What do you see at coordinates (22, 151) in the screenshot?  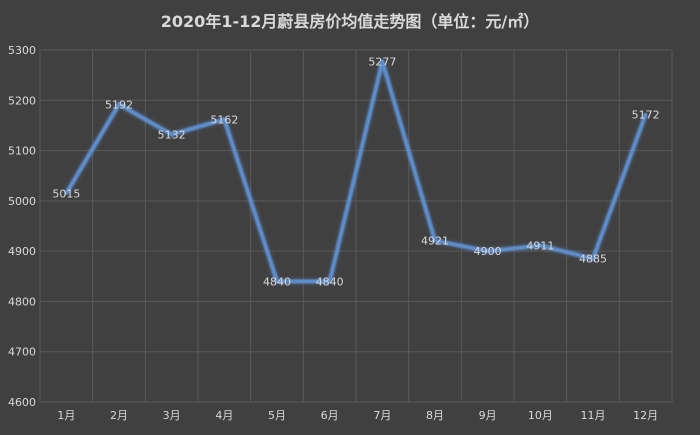 I see `y-tick-label: 5100` at bounding box center [22, 151].